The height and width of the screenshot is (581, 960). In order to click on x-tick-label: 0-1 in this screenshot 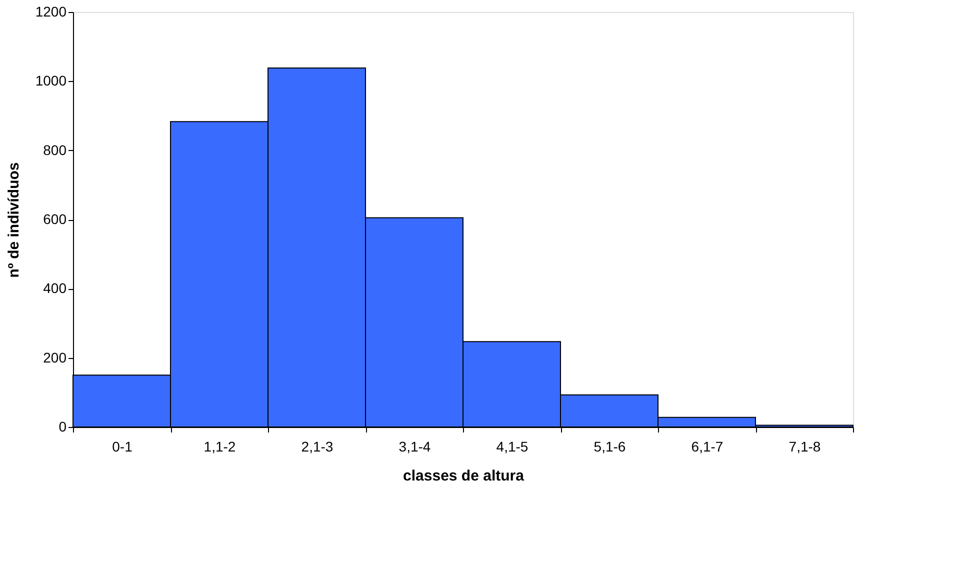, I will do `click(122, 446)`.